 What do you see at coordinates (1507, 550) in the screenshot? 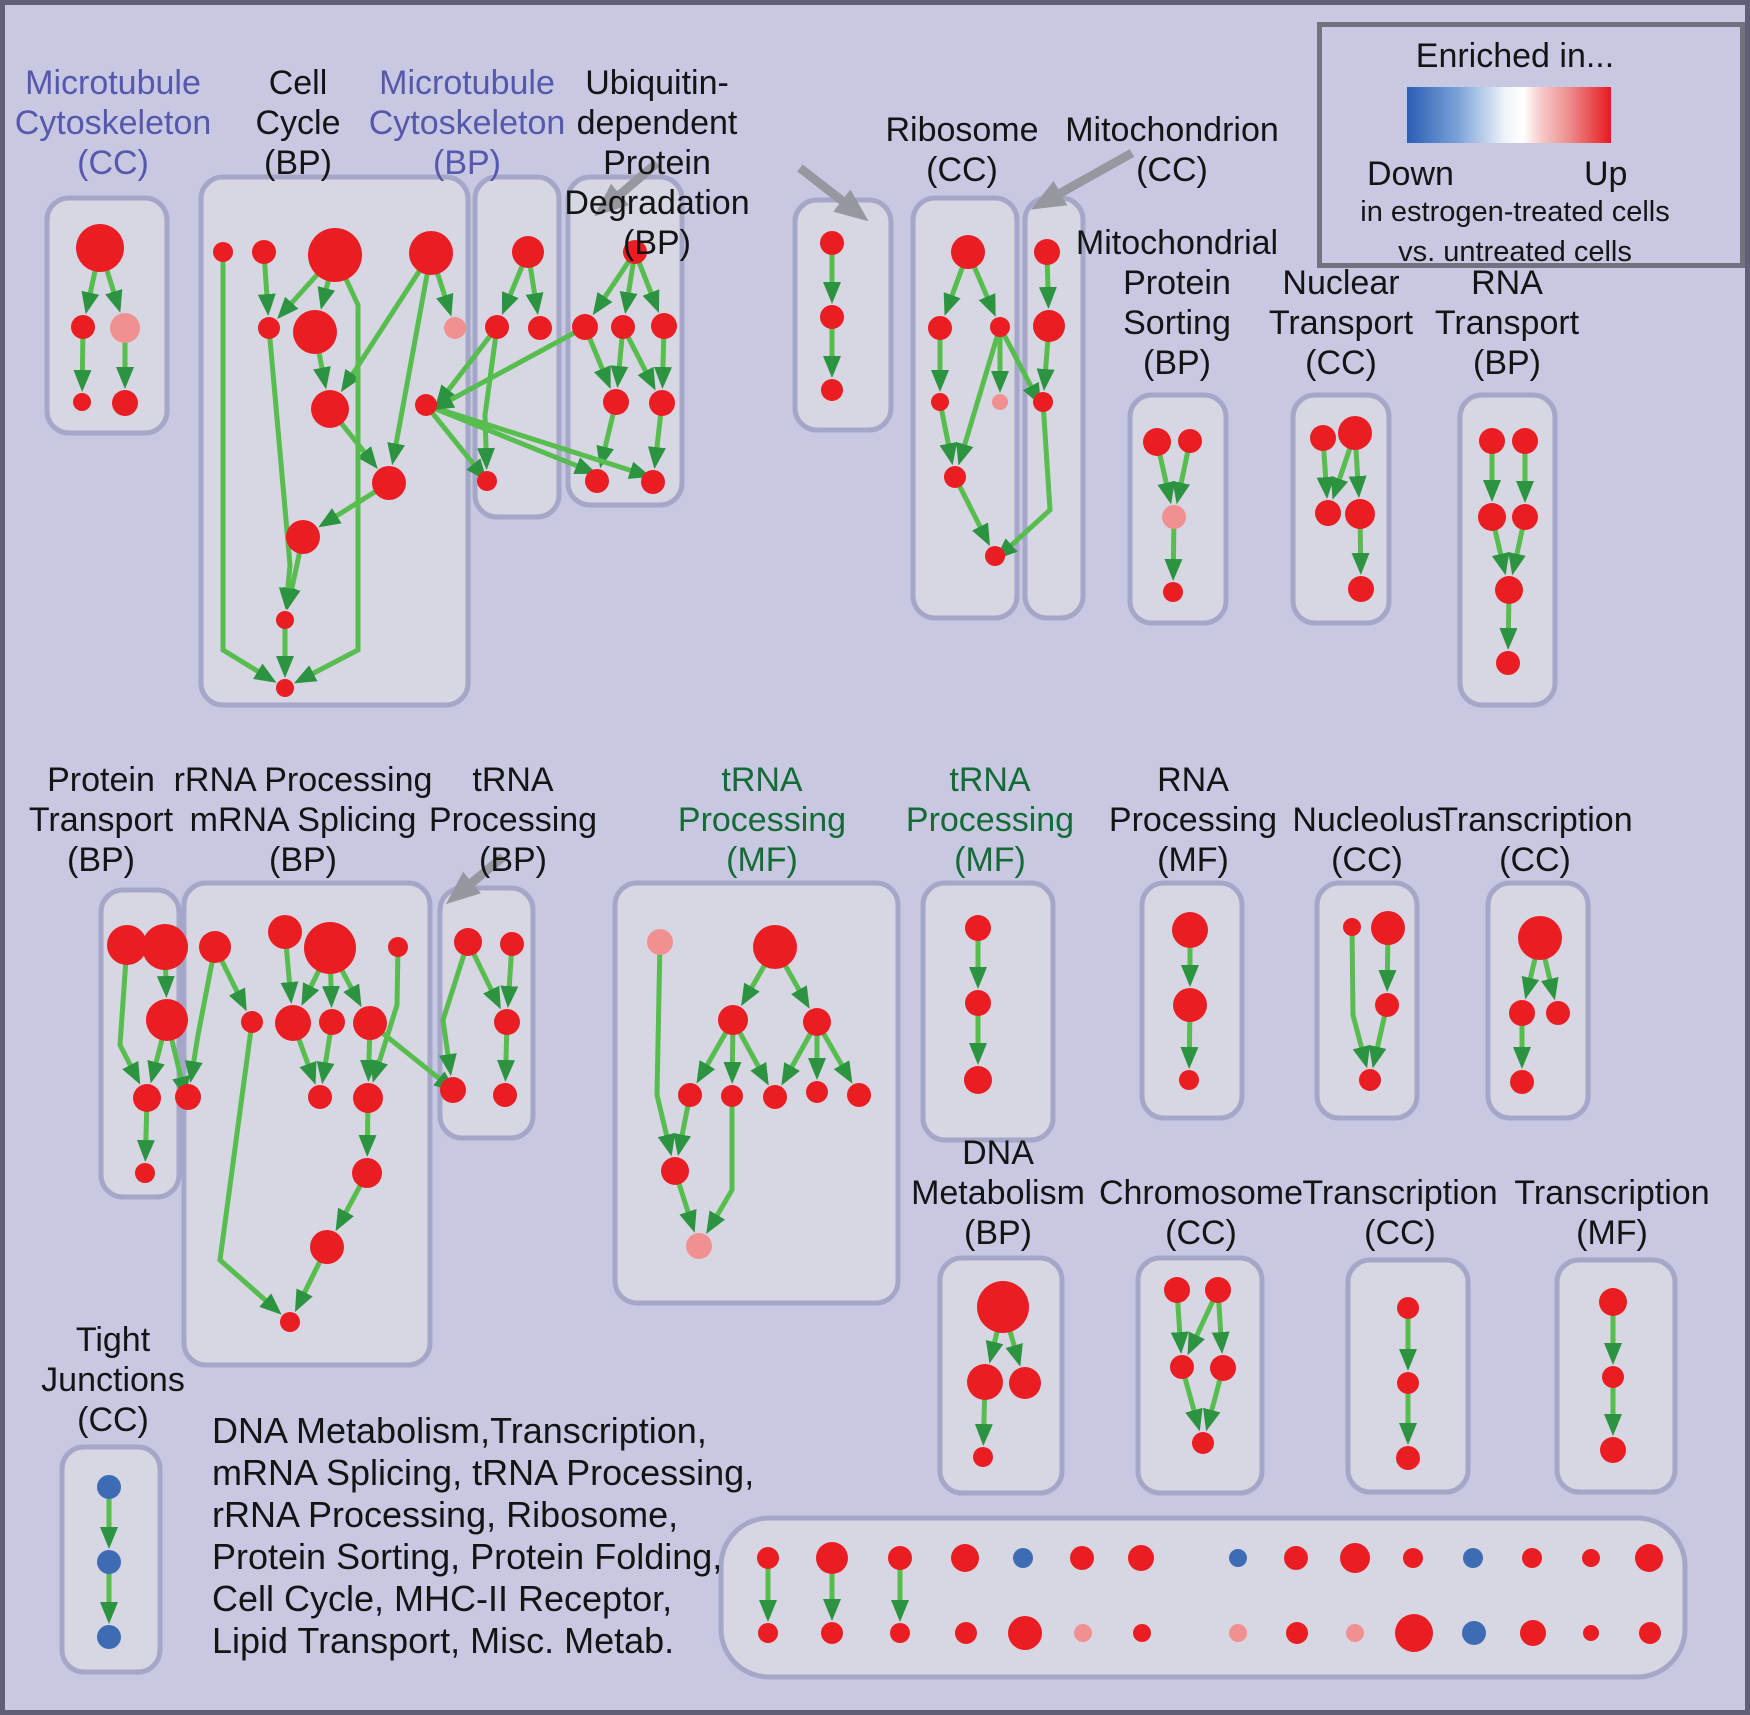
I see `cluster-box-rna-transport-bp` at bounding box center [1507, 550].